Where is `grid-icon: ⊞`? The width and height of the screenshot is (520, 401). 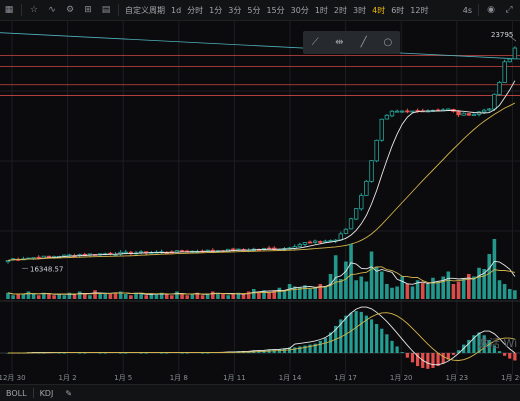
grid-icon: ⊞ is located at coordinates (88, 10).